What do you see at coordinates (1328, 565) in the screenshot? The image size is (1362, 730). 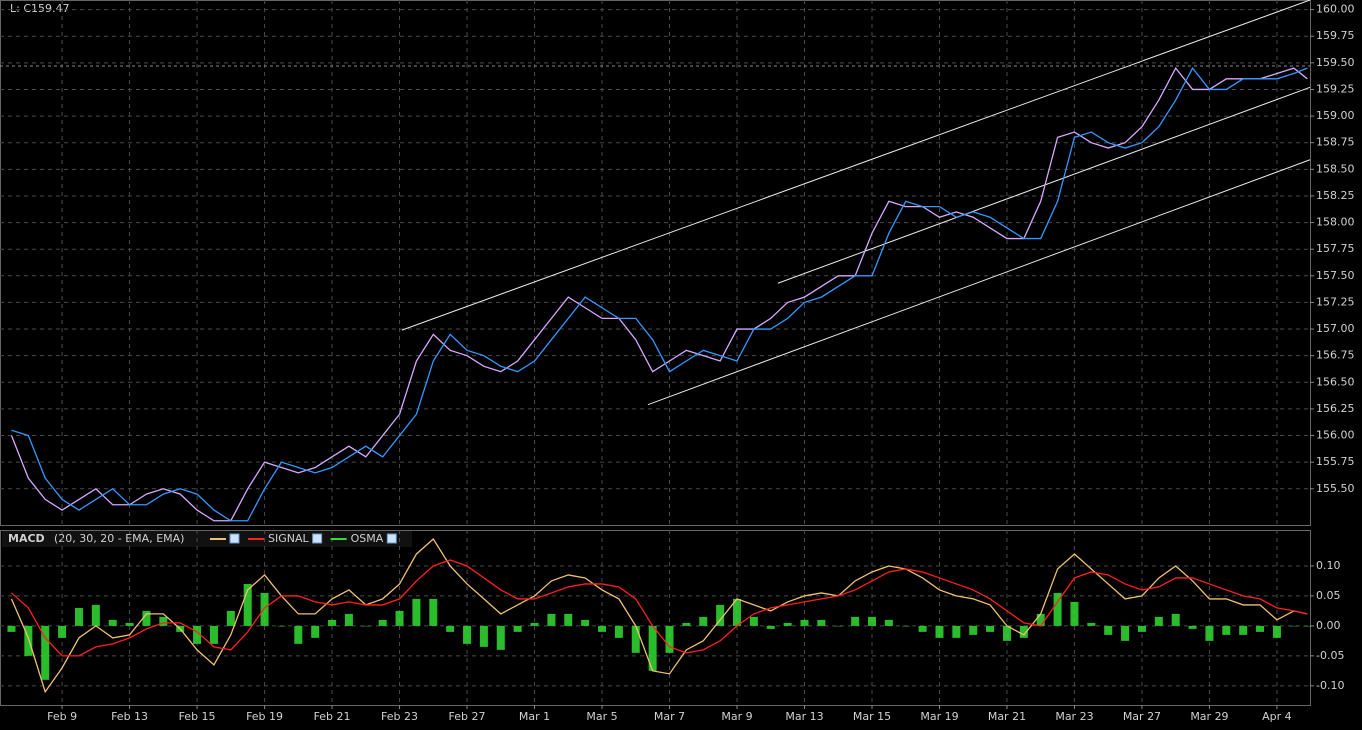 I see `y-tick-label: 0.10` at bounding box center [1328, 565].